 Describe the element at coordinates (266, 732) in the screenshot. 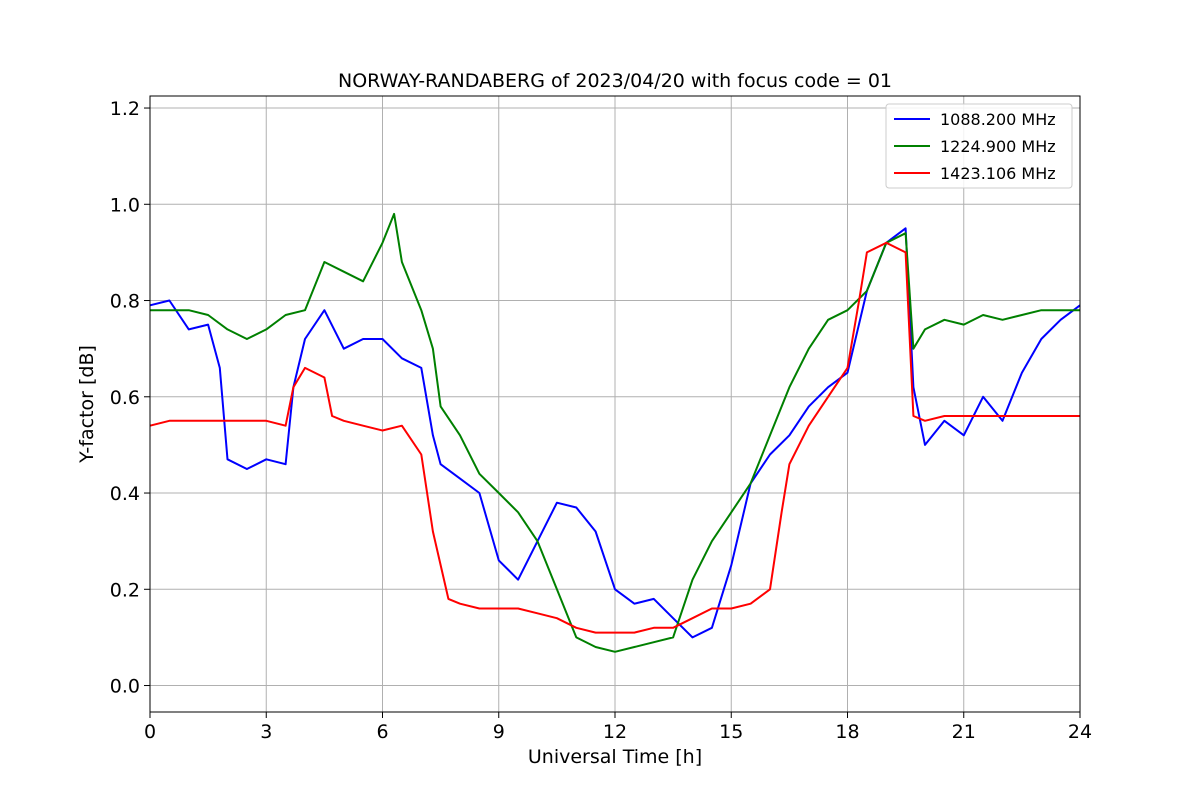

I see `x-tick-label: 3` at that location.